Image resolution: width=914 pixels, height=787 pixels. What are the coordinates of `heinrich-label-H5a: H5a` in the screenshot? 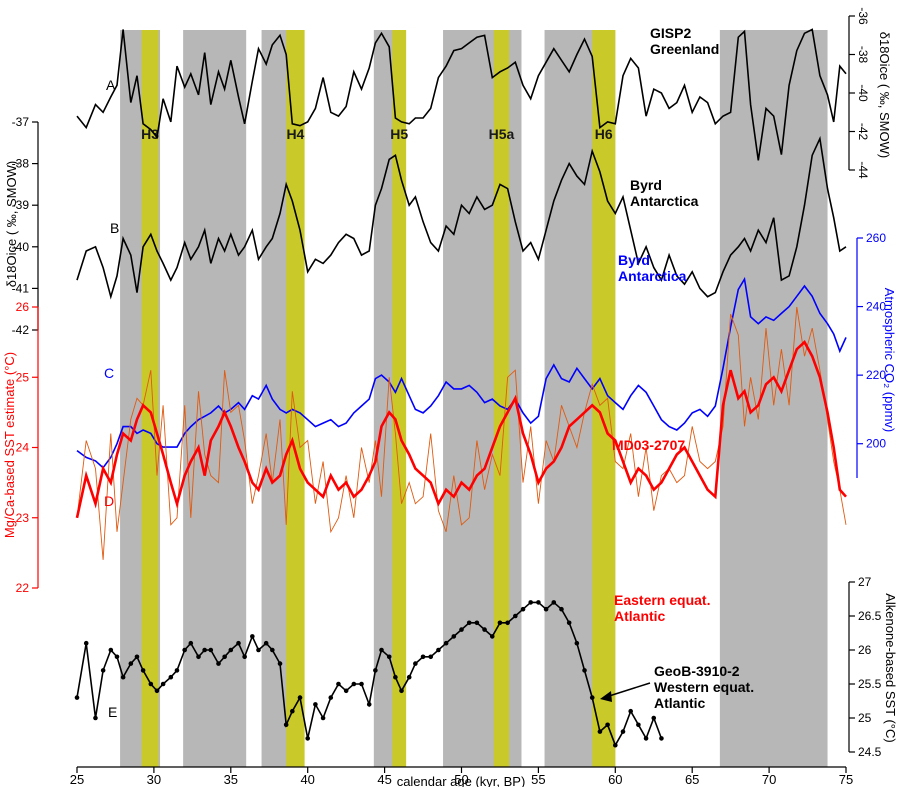 It's located at (502, 134).